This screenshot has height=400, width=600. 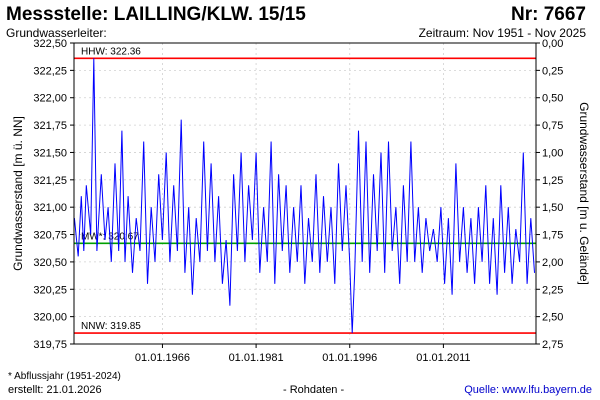 What do you see at coordinates (552, 126) in the screenshot?
I see `y2-tick-label: 0,75` at bounding box center [552, 126].